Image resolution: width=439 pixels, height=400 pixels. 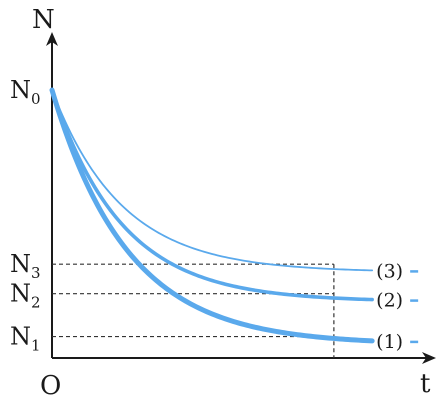 What do you see at coordinates (52, 39) in the screenshot?
I see `y-axis-arrow-icon` at bounding box center [52, 39].